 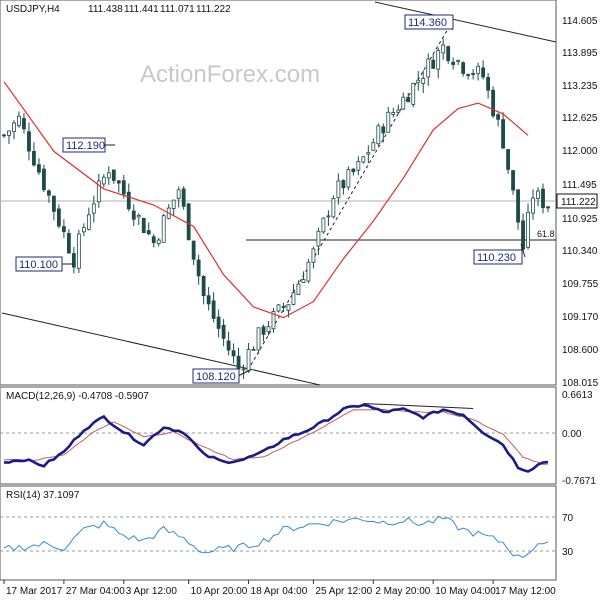 What do you see at coordinates (580, 118) in the screenshot?
I see `price-tick: 112.625` at bounding box center [580, 118].